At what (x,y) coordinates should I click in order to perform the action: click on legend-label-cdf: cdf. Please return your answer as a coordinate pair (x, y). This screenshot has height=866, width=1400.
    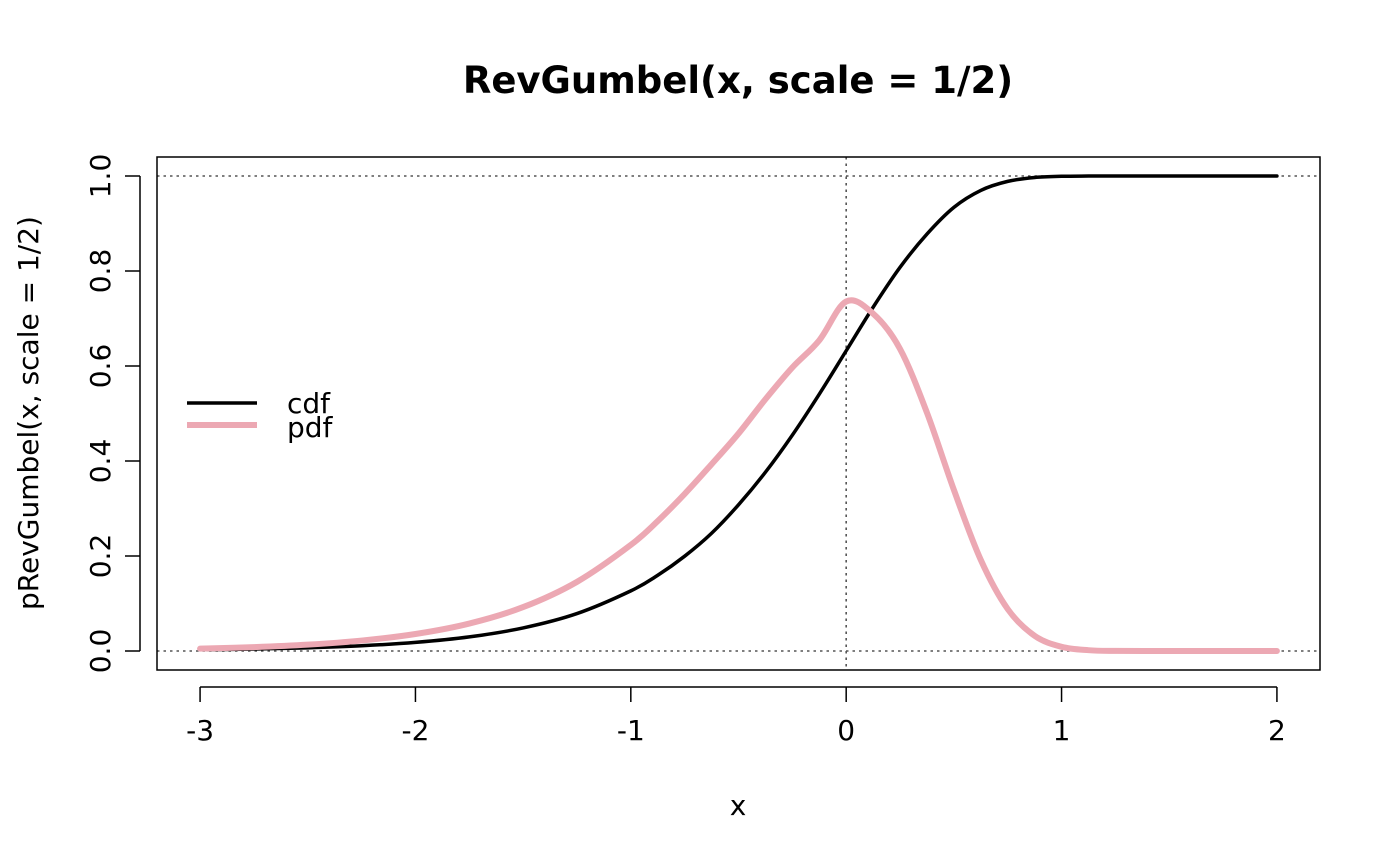
    Looking at the image, I should click on (309, 403).